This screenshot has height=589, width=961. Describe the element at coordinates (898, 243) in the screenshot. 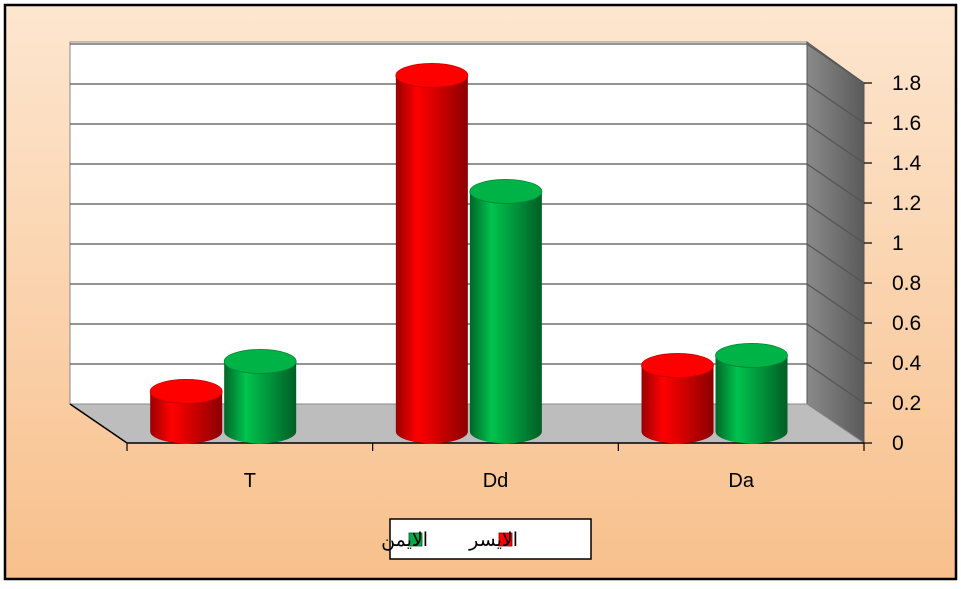

I see `y-tick-label: 1` at that location.